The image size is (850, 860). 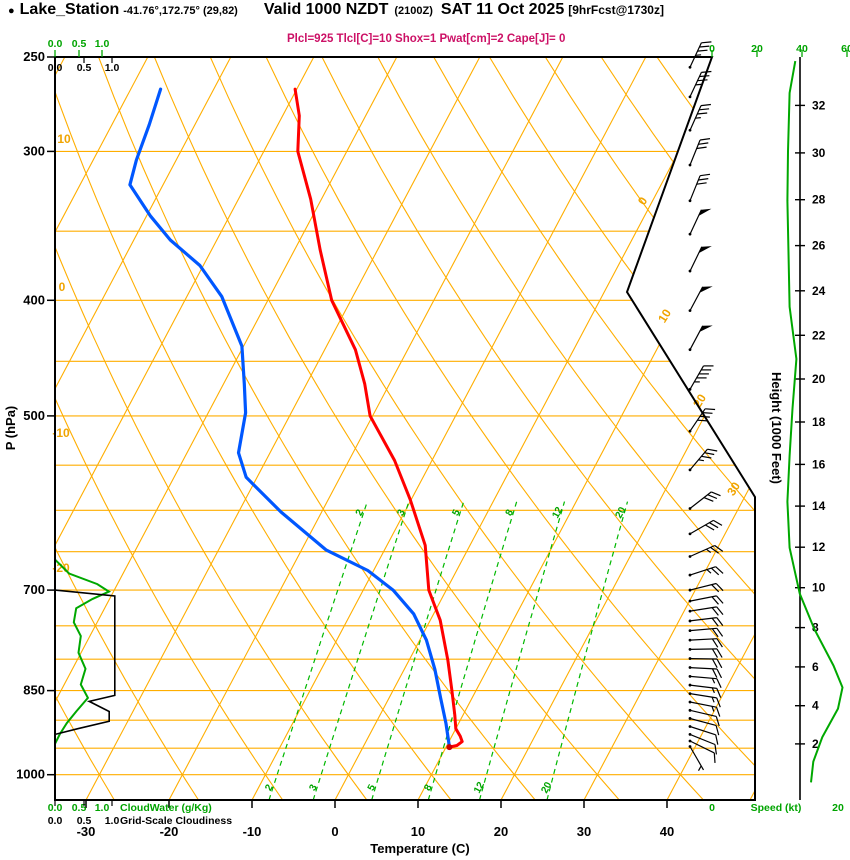 I want to click on temperature-axis: -30 -20 -10 0 10 20 30 40 Temperature (C), so click(x=375, y=828).